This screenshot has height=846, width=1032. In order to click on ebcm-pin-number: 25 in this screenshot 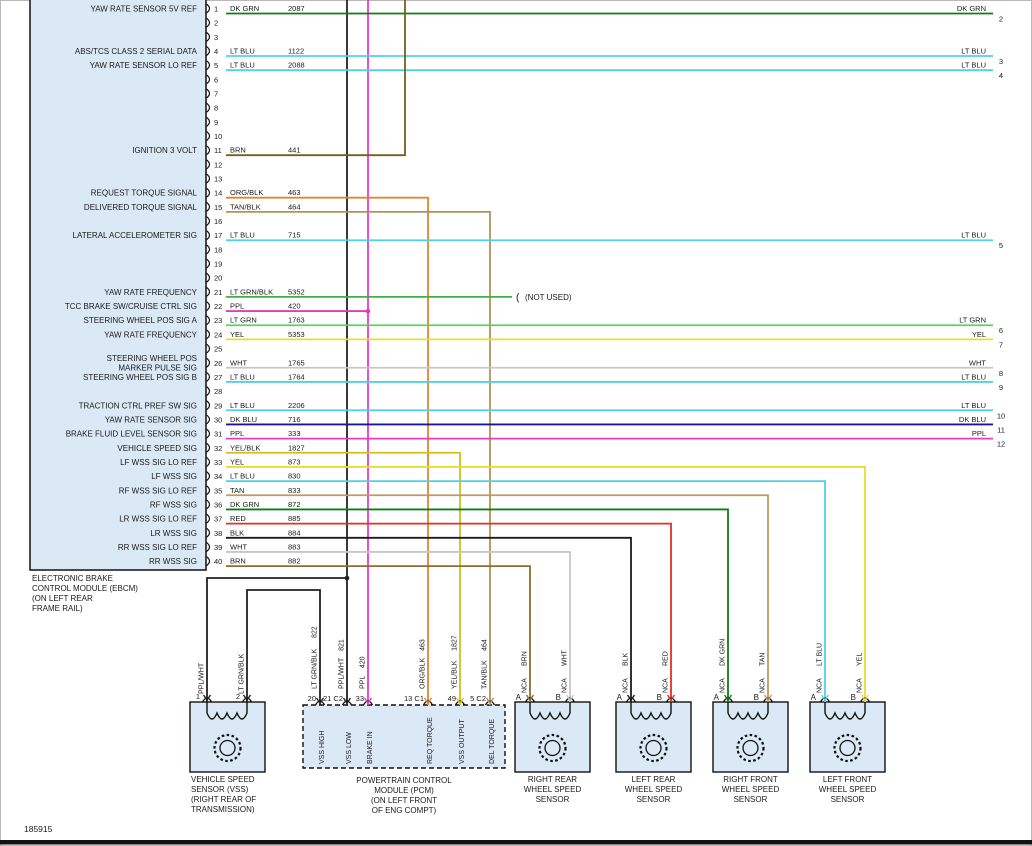, I will do `click(218, 349)`.